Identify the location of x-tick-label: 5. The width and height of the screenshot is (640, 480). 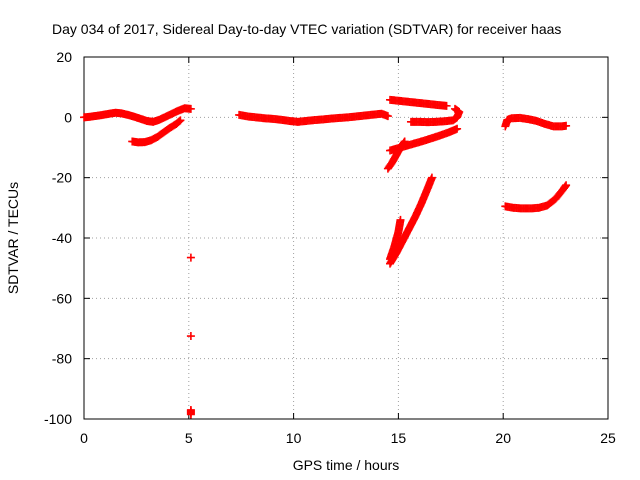
(189, 438).